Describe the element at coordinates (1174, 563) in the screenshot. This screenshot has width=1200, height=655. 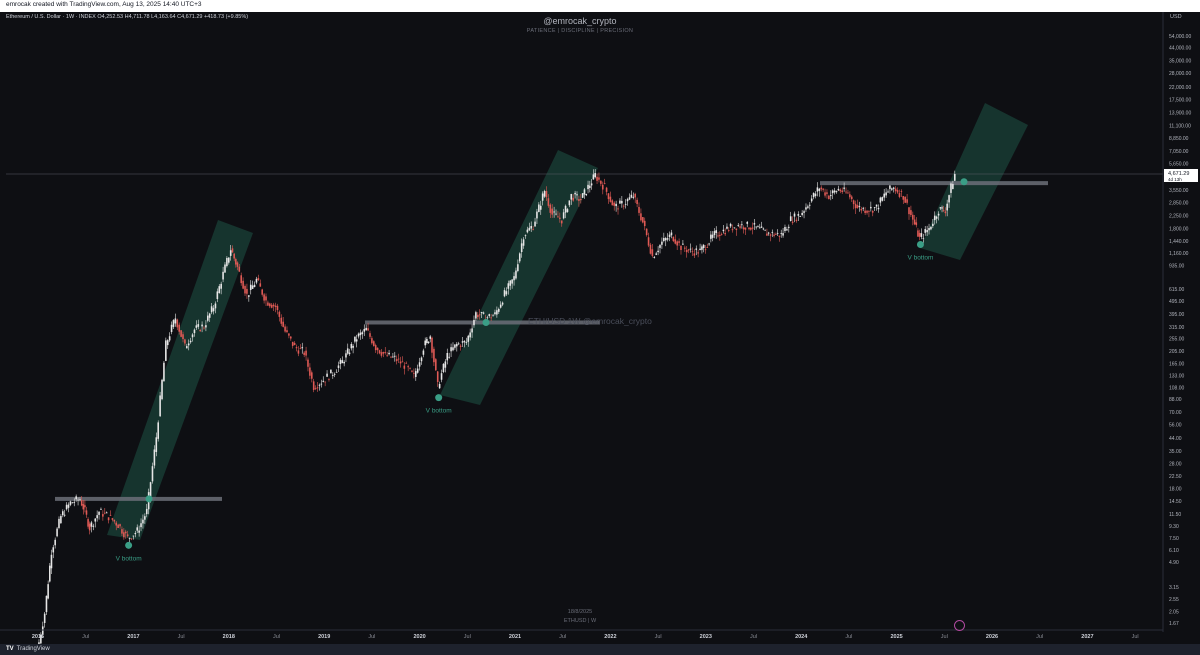
I see `price-tick-label: 4.90` at that location.